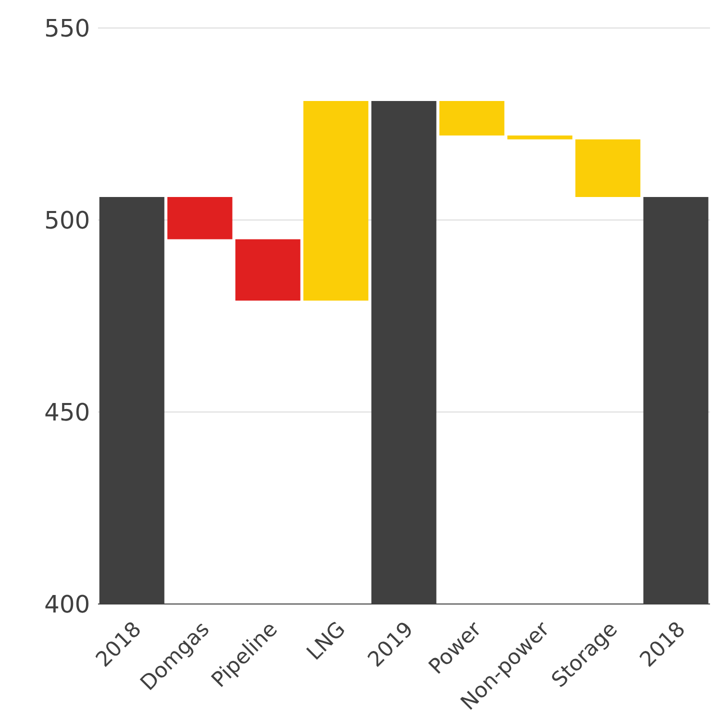 The width and height of the screenshot is (718, 722). I want to click on y-tick-label: 400, so click(67, 604).